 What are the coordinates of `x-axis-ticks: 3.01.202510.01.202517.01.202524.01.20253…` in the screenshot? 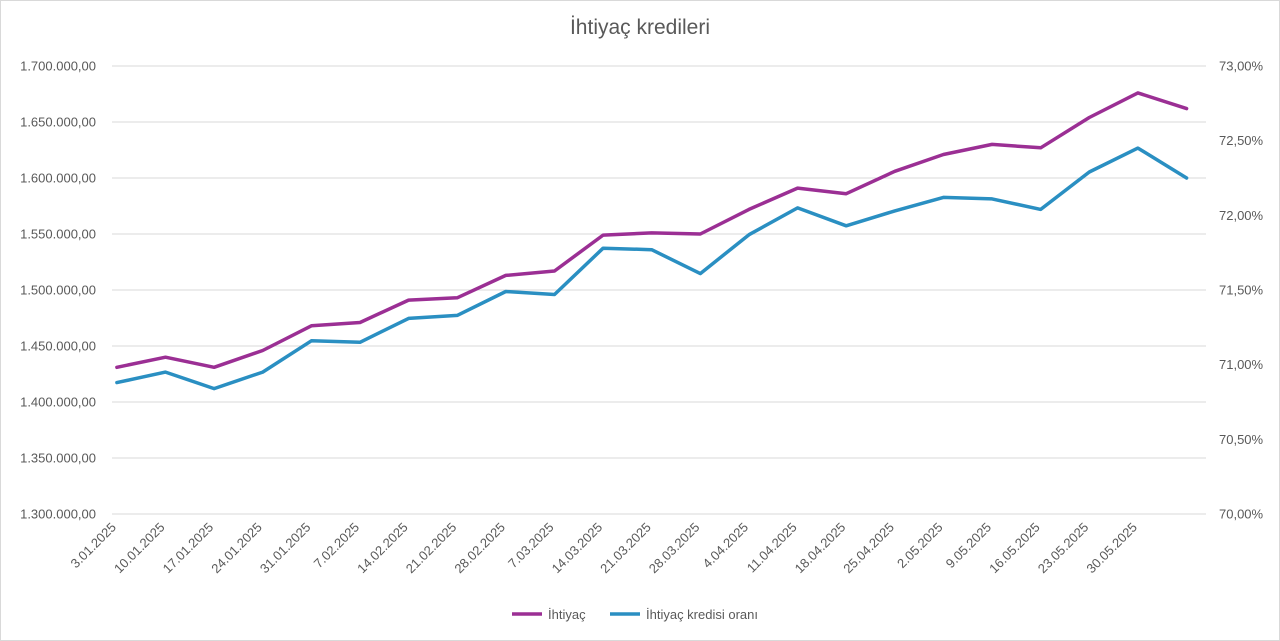 It's located at (603, 548).